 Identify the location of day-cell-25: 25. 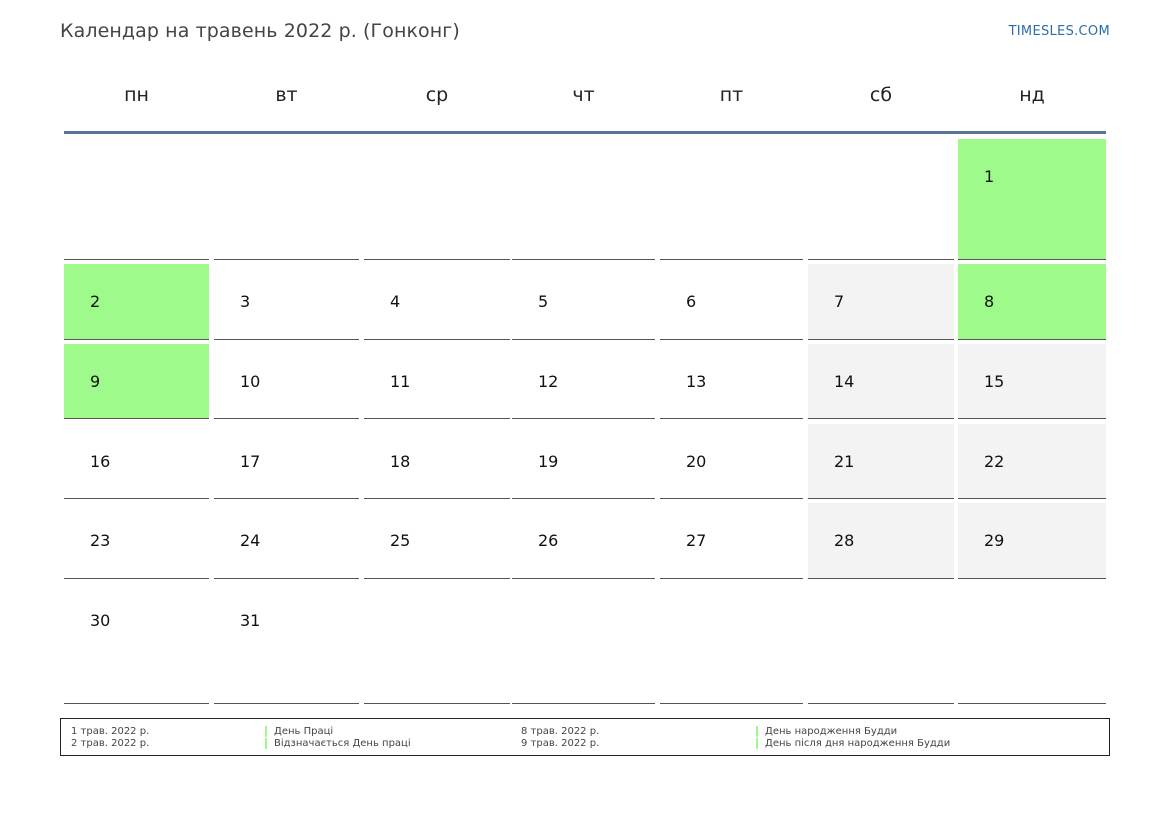
(437, 541).